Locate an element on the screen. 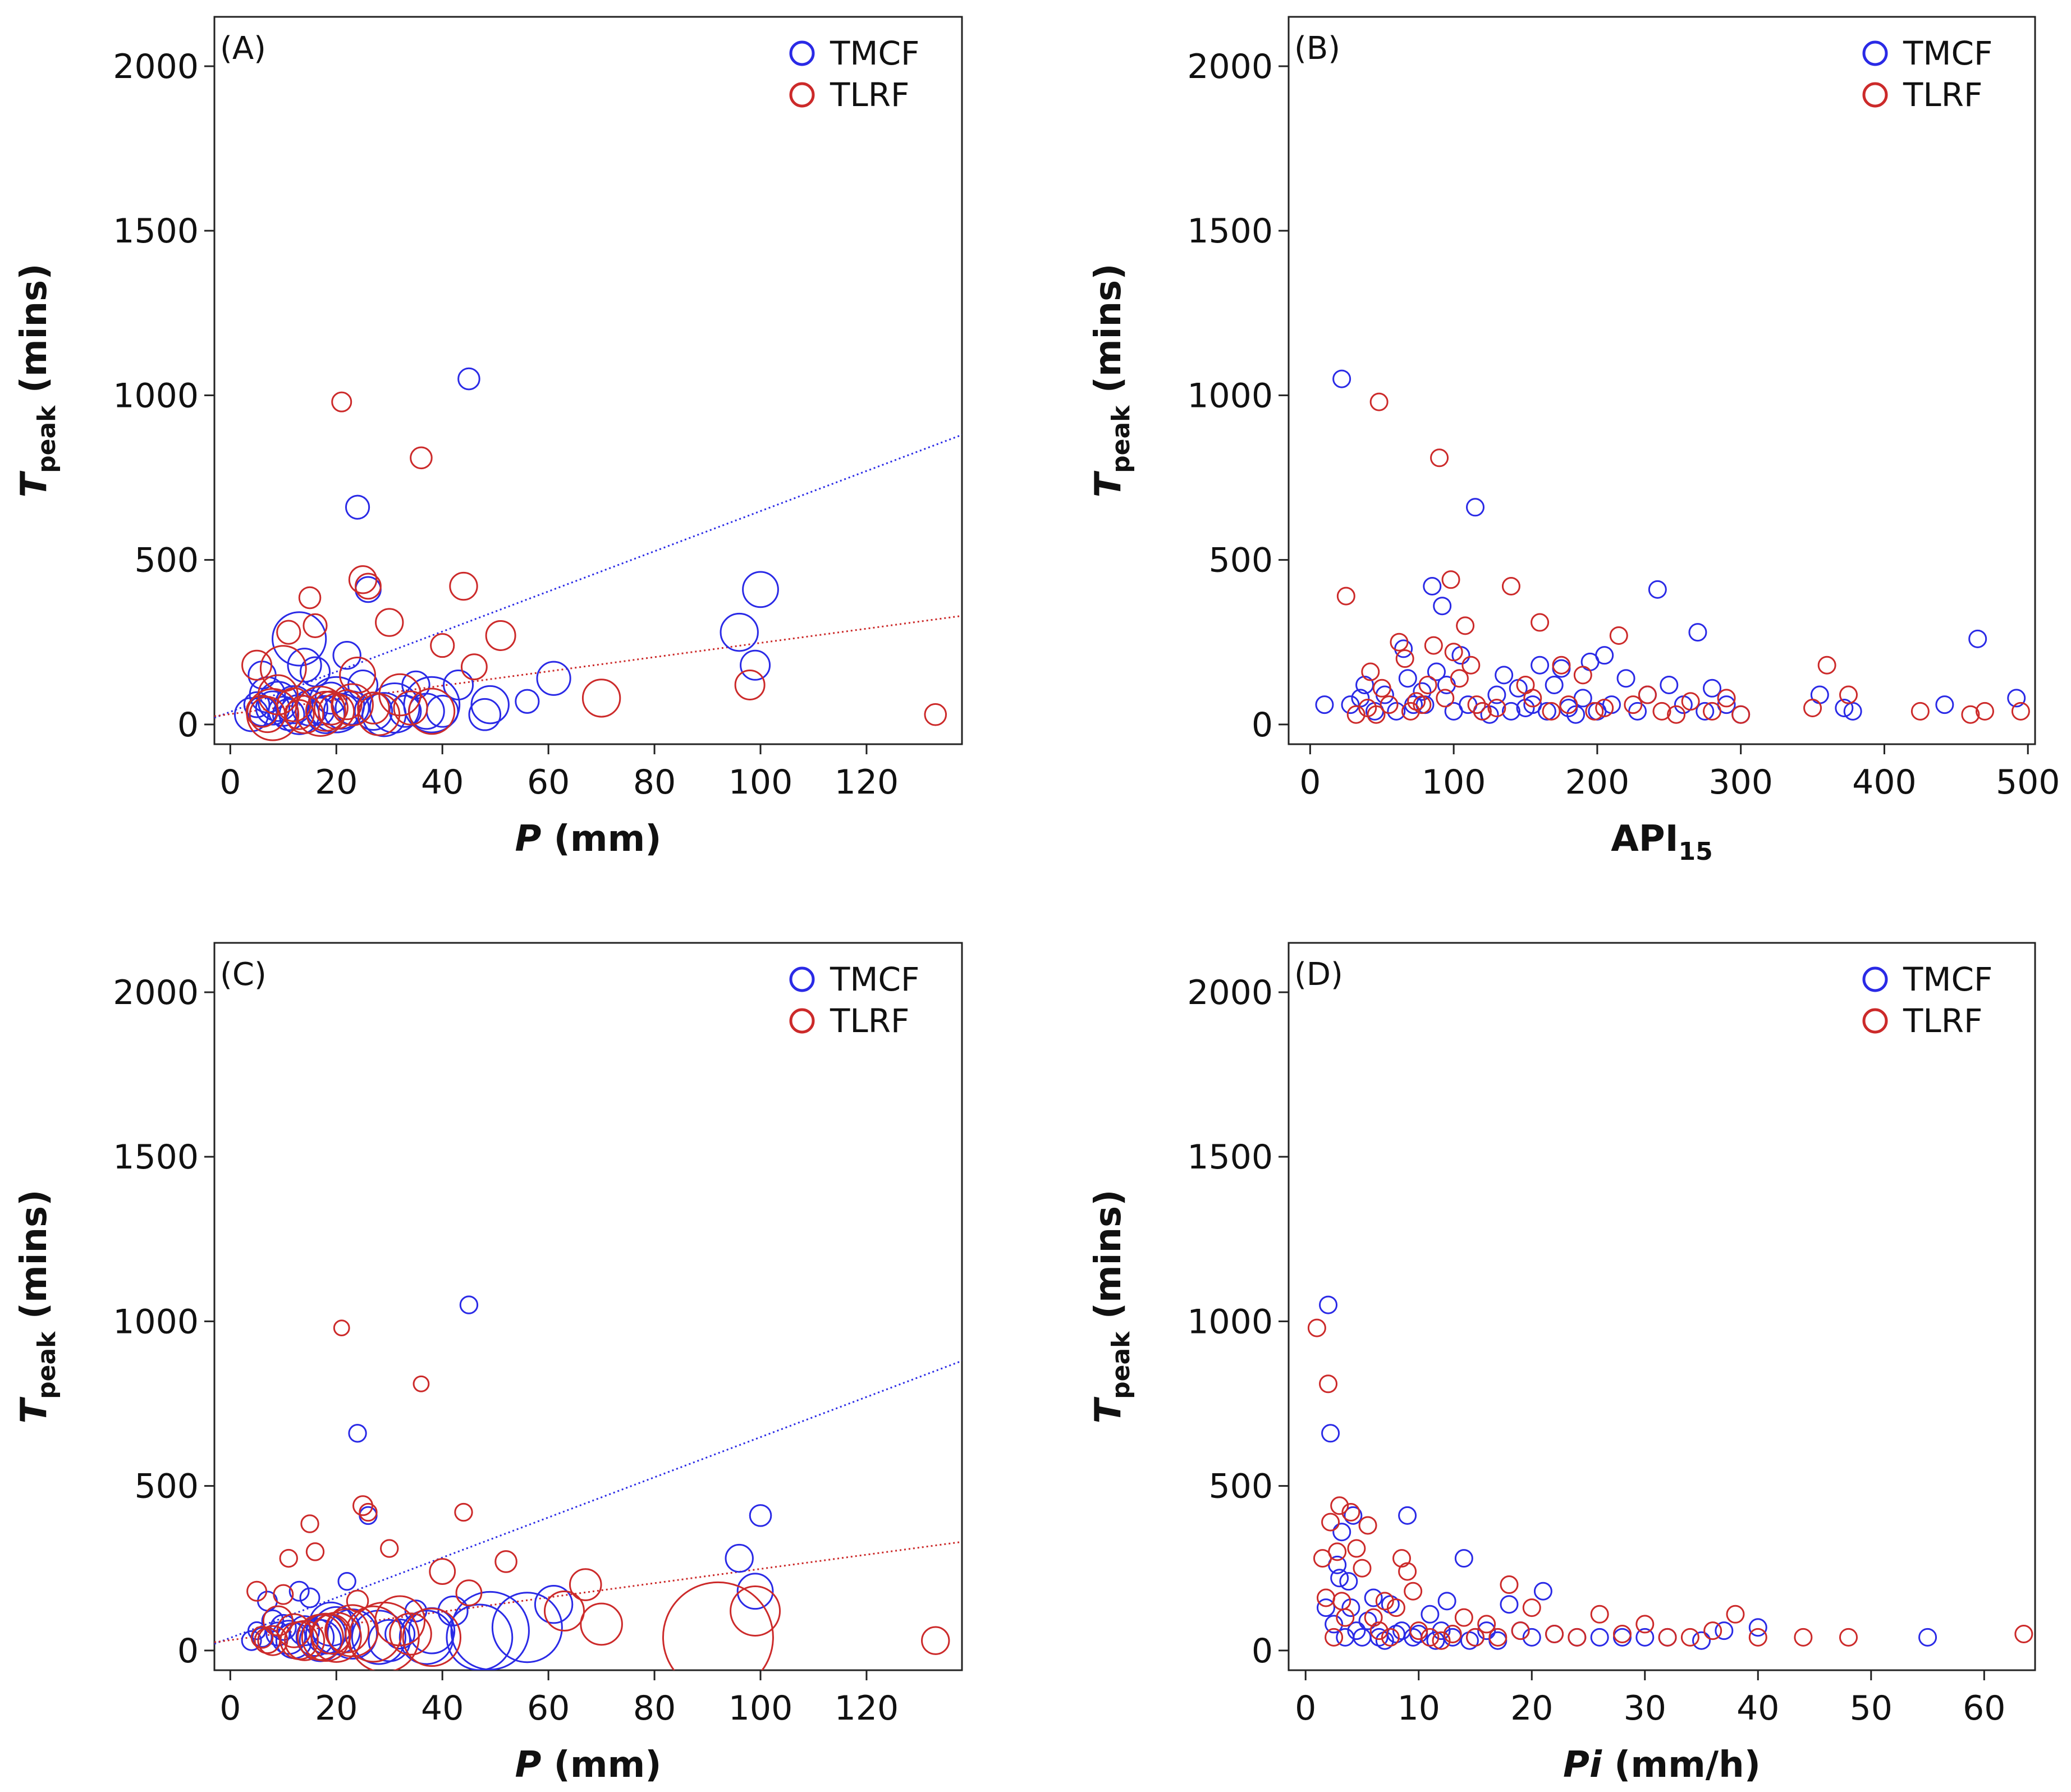 This screenshot has height=1792, width=2071. legend-label-tlrf: TLRF is located at coordinates (1942, 1021).